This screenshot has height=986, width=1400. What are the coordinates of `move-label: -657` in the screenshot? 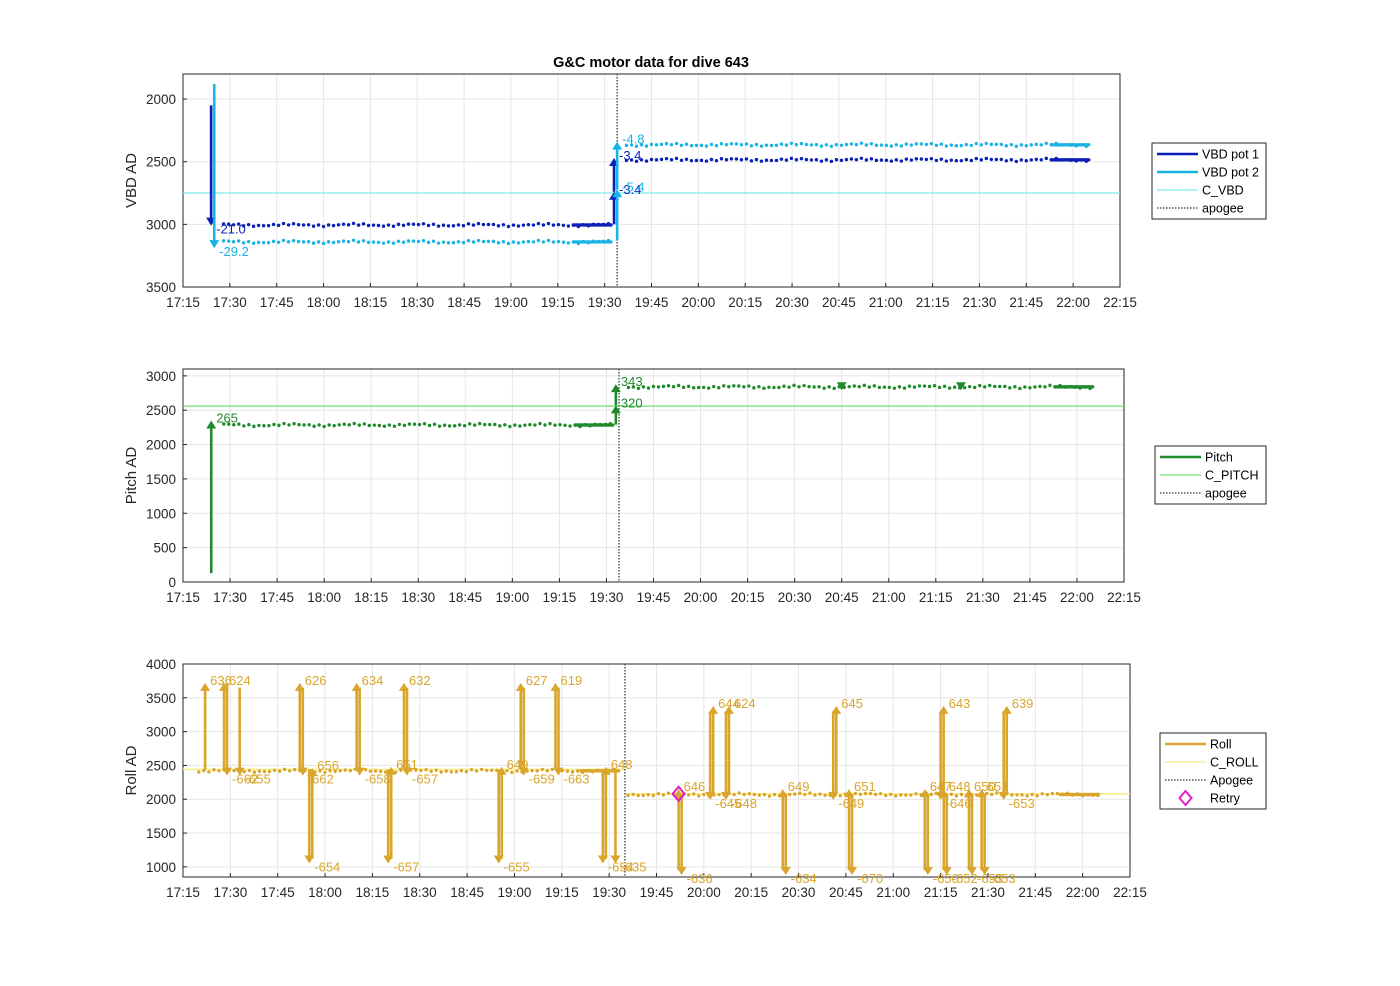 It's located at (406, 866).